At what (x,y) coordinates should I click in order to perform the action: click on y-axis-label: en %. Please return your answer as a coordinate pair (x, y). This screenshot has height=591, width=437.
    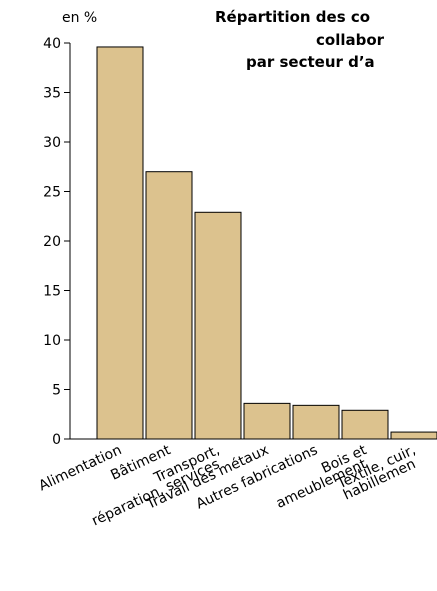
    Looking at the image, I should click on (79, 18).